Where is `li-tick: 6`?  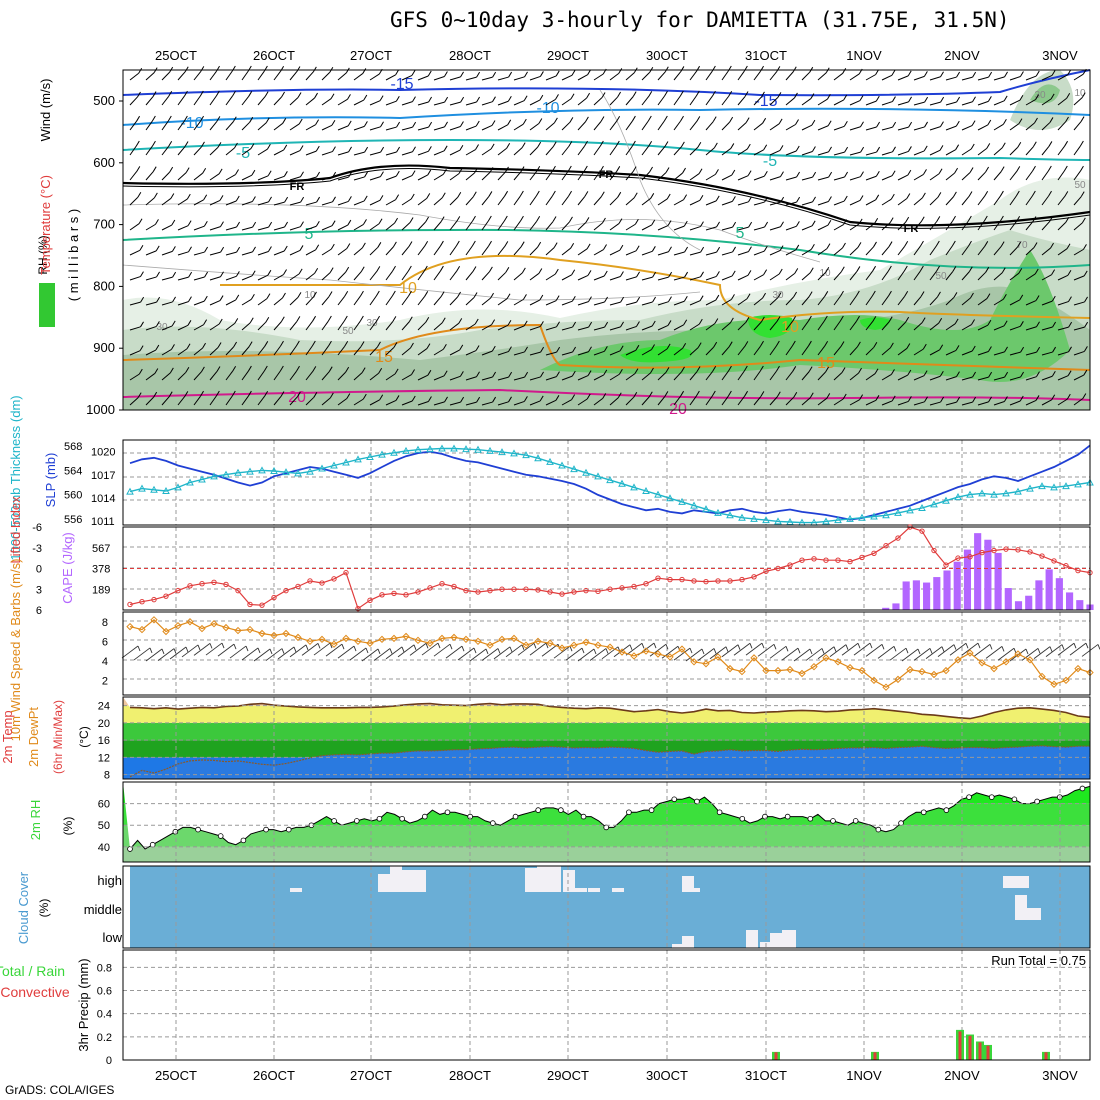
li-tick: 6 is located at coordinates (39, 611).